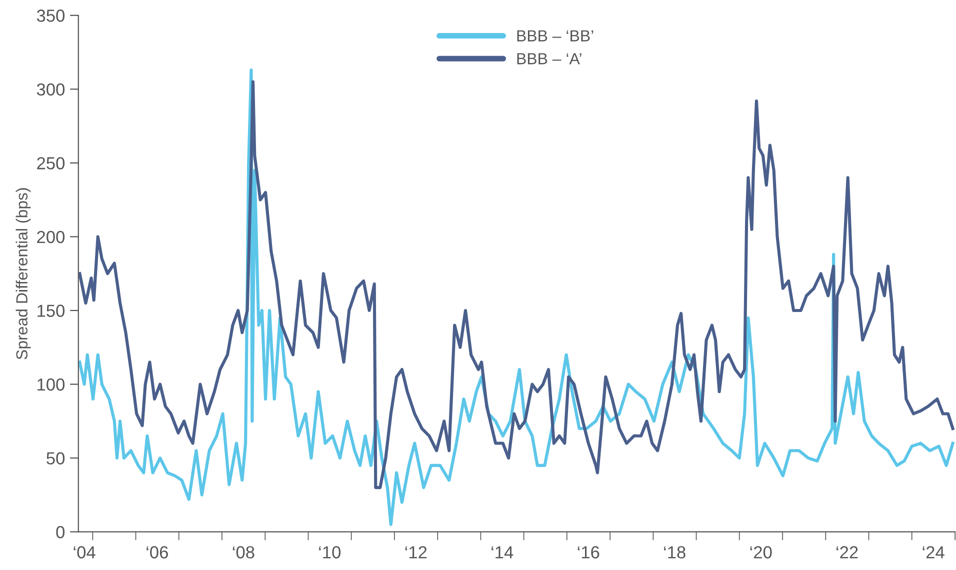  I want to click on y-tick-label: 100, so click(51, 384).